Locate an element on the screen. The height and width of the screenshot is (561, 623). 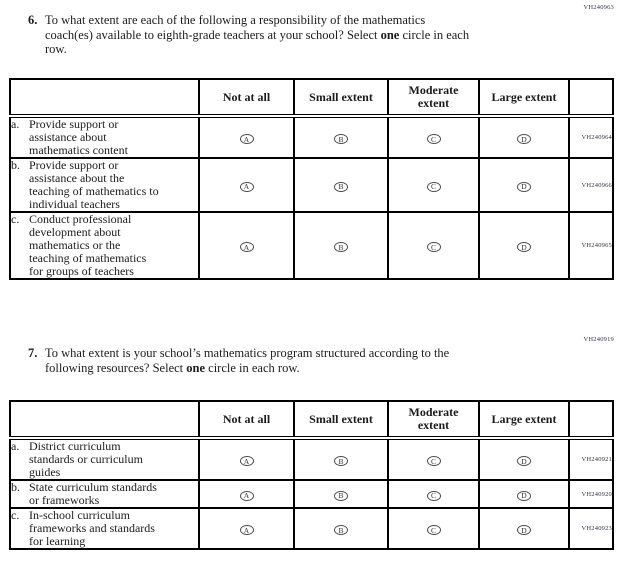
question-7-text-b: circle in each row. is located at coordinates (252, 367).